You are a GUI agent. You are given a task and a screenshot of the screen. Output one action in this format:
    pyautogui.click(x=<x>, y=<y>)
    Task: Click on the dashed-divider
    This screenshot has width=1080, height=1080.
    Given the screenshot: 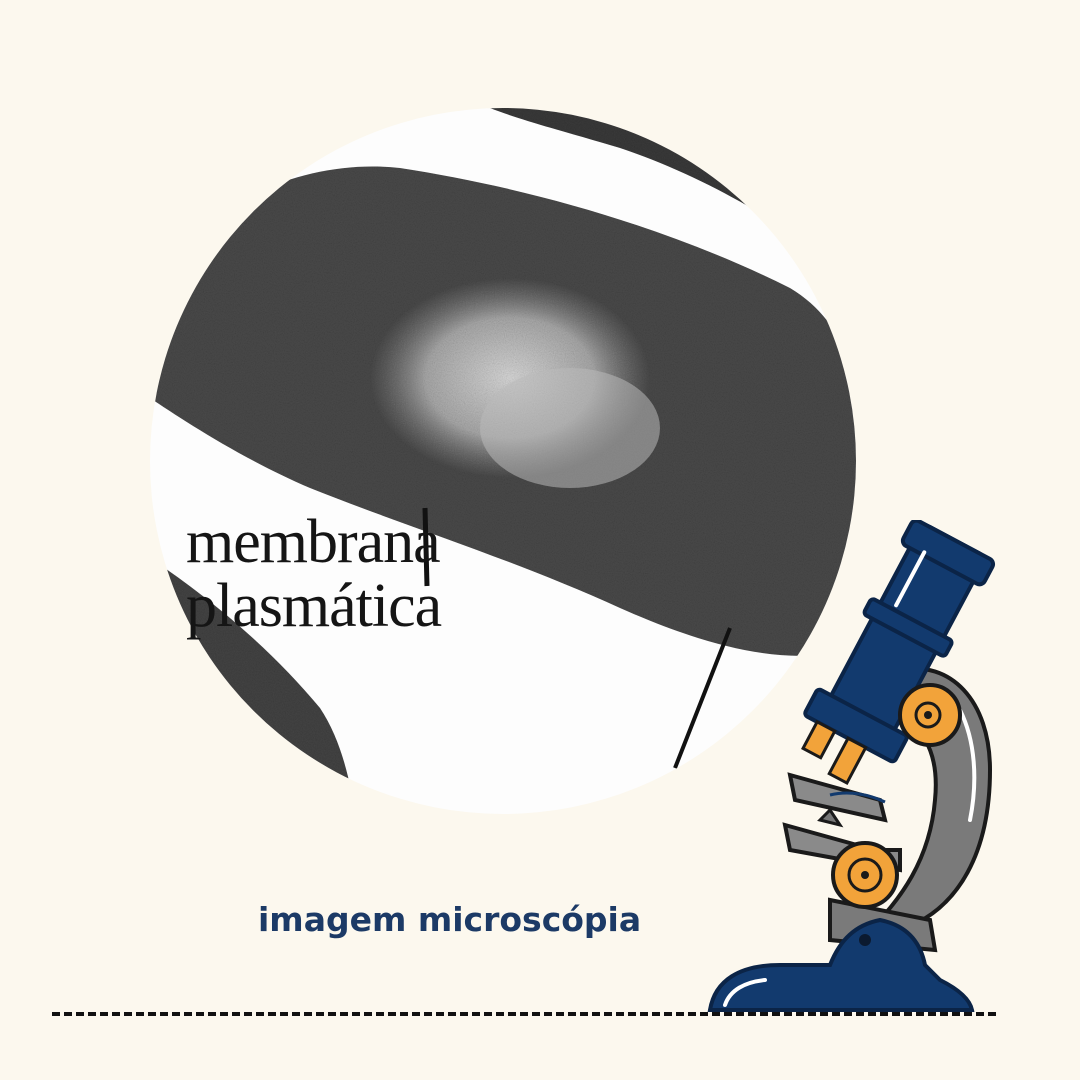 What is the action you would take?
    pyautogui.click(x=524, y=1014)
    